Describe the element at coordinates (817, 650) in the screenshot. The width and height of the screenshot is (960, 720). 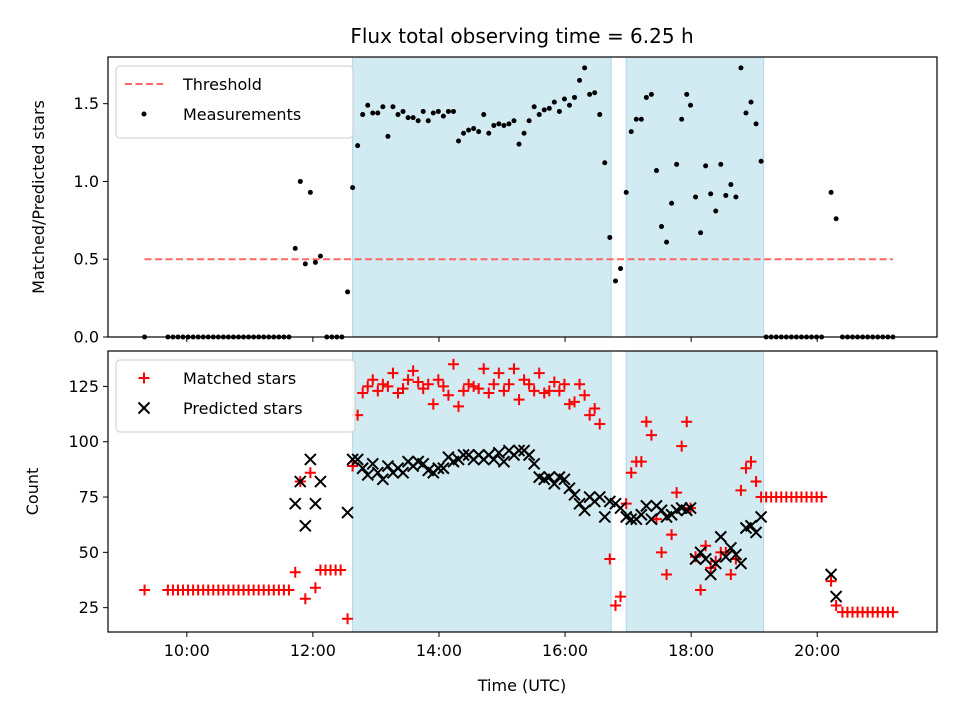
I see `x-tick-label: 20:00` at that location.